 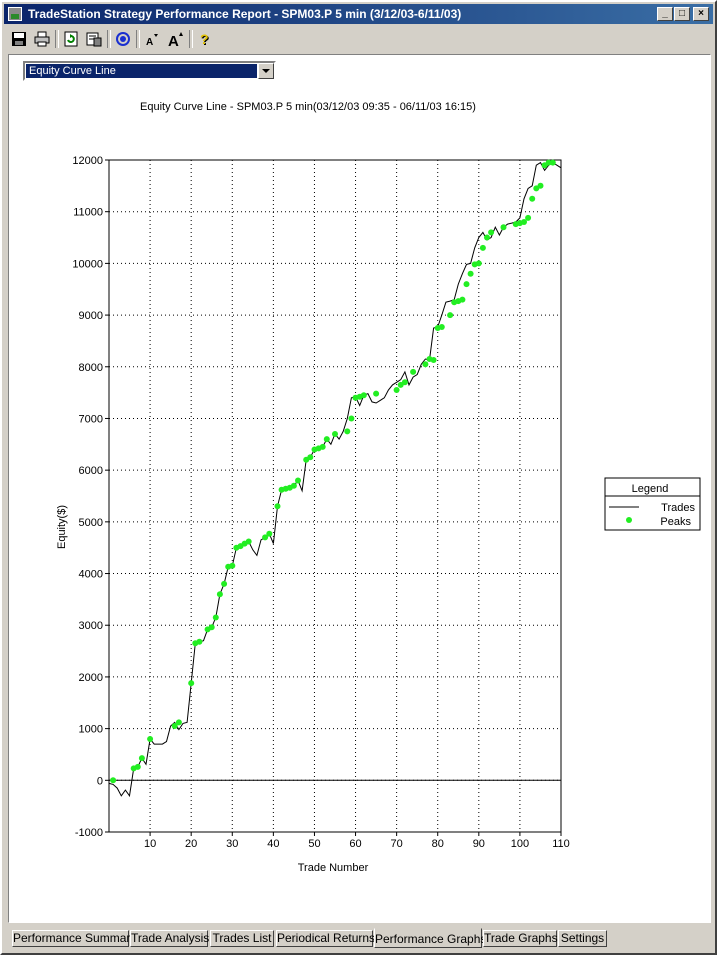 What do you see at coordinates (358, 39) in the screenshot?
I see `toolbar: A A ? ?` at bounding box center [358, 39].